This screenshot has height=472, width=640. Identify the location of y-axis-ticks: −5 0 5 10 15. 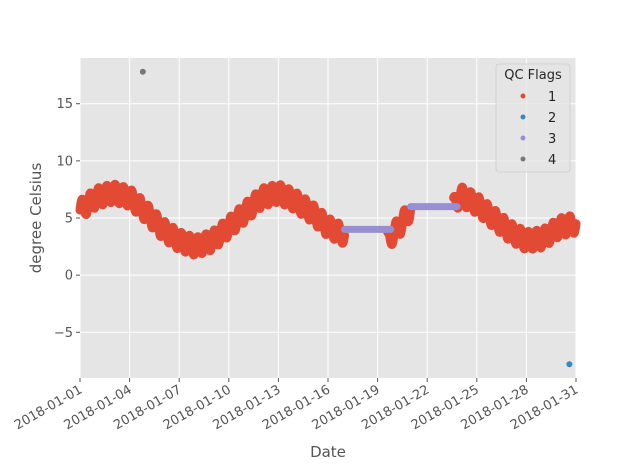
(67, 219).